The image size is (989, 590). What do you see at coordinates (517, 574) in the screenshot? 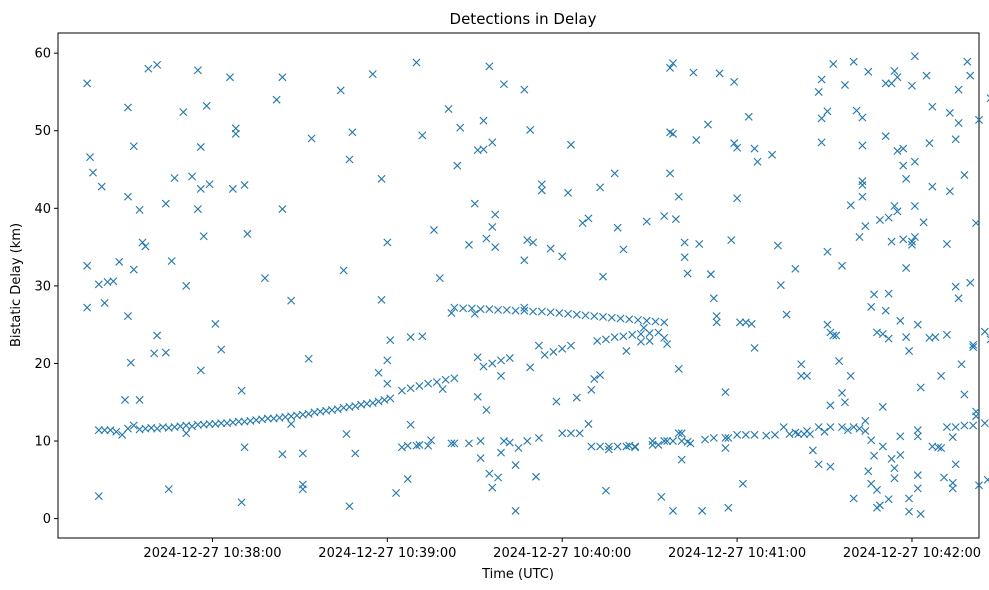
I see `x-axis-label: Time (UTC)` at bounding box center [517, 574].